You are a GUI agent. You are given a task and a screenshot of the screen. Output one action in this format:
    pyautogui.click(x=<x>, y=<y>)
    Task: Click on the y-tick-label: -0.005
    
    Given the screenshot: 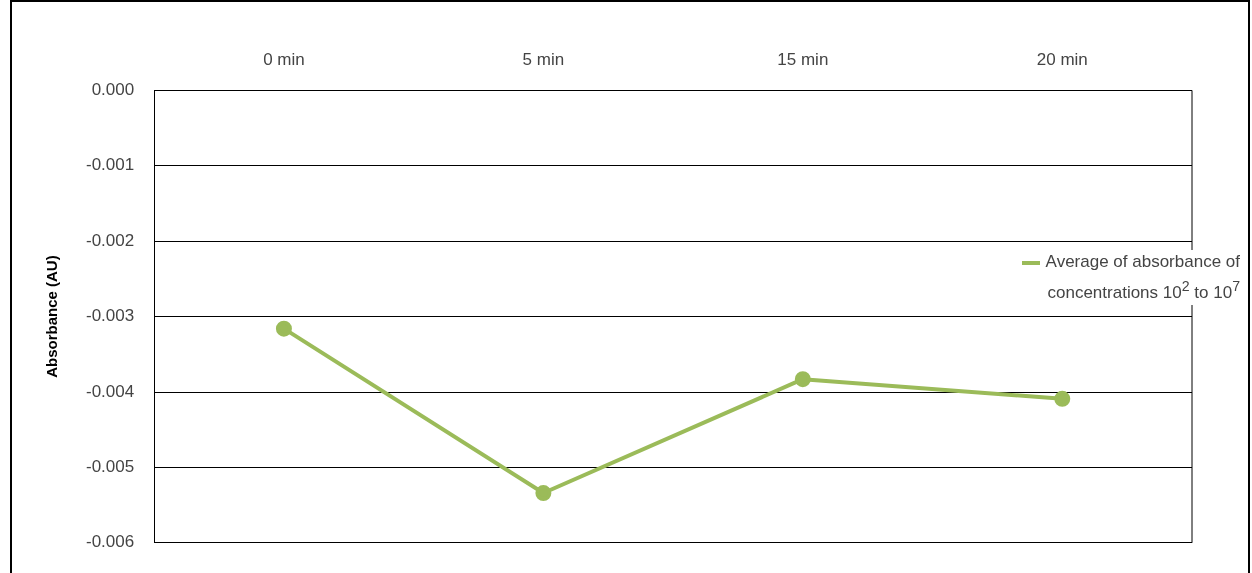 What is the action you would take?
    pyautogui.click(x=110, y=467)
    